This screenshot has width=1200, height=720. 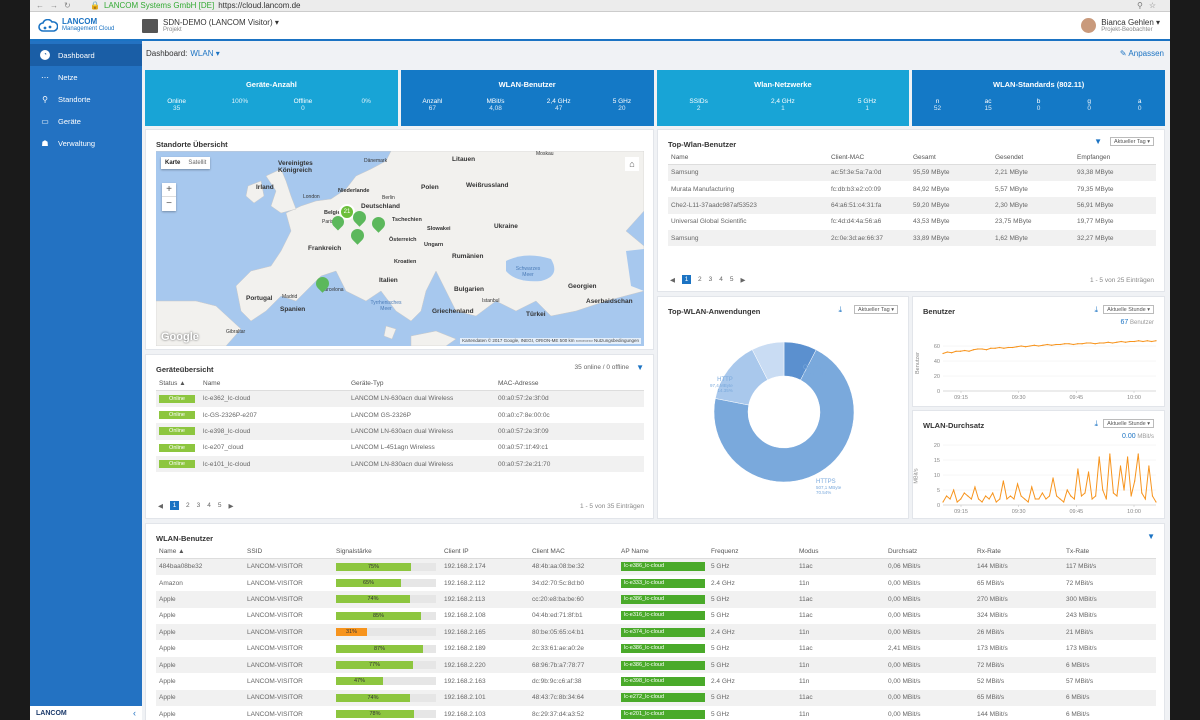 What do you see at coordinates (197, 163) in the screenshot?
I see `map-type-satellite-button: Satellit` at bounding box center [197, 163].